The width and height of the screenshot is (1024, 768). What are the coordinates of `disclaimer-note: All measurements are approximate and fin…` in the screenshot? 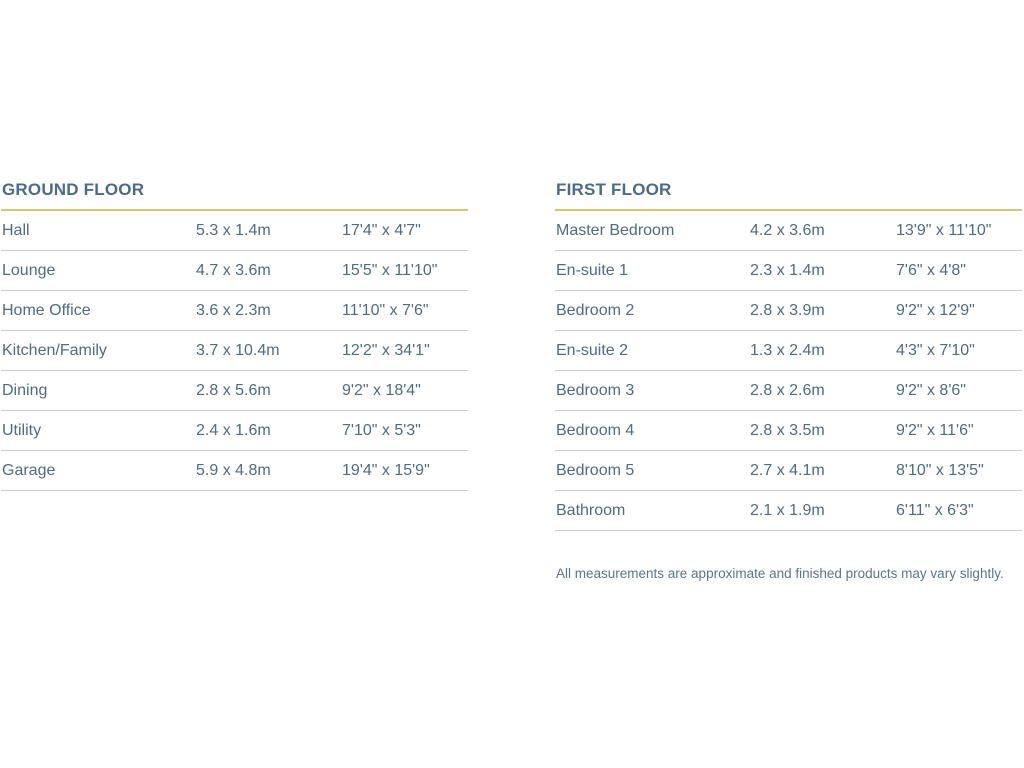 It's located at (780, 573).